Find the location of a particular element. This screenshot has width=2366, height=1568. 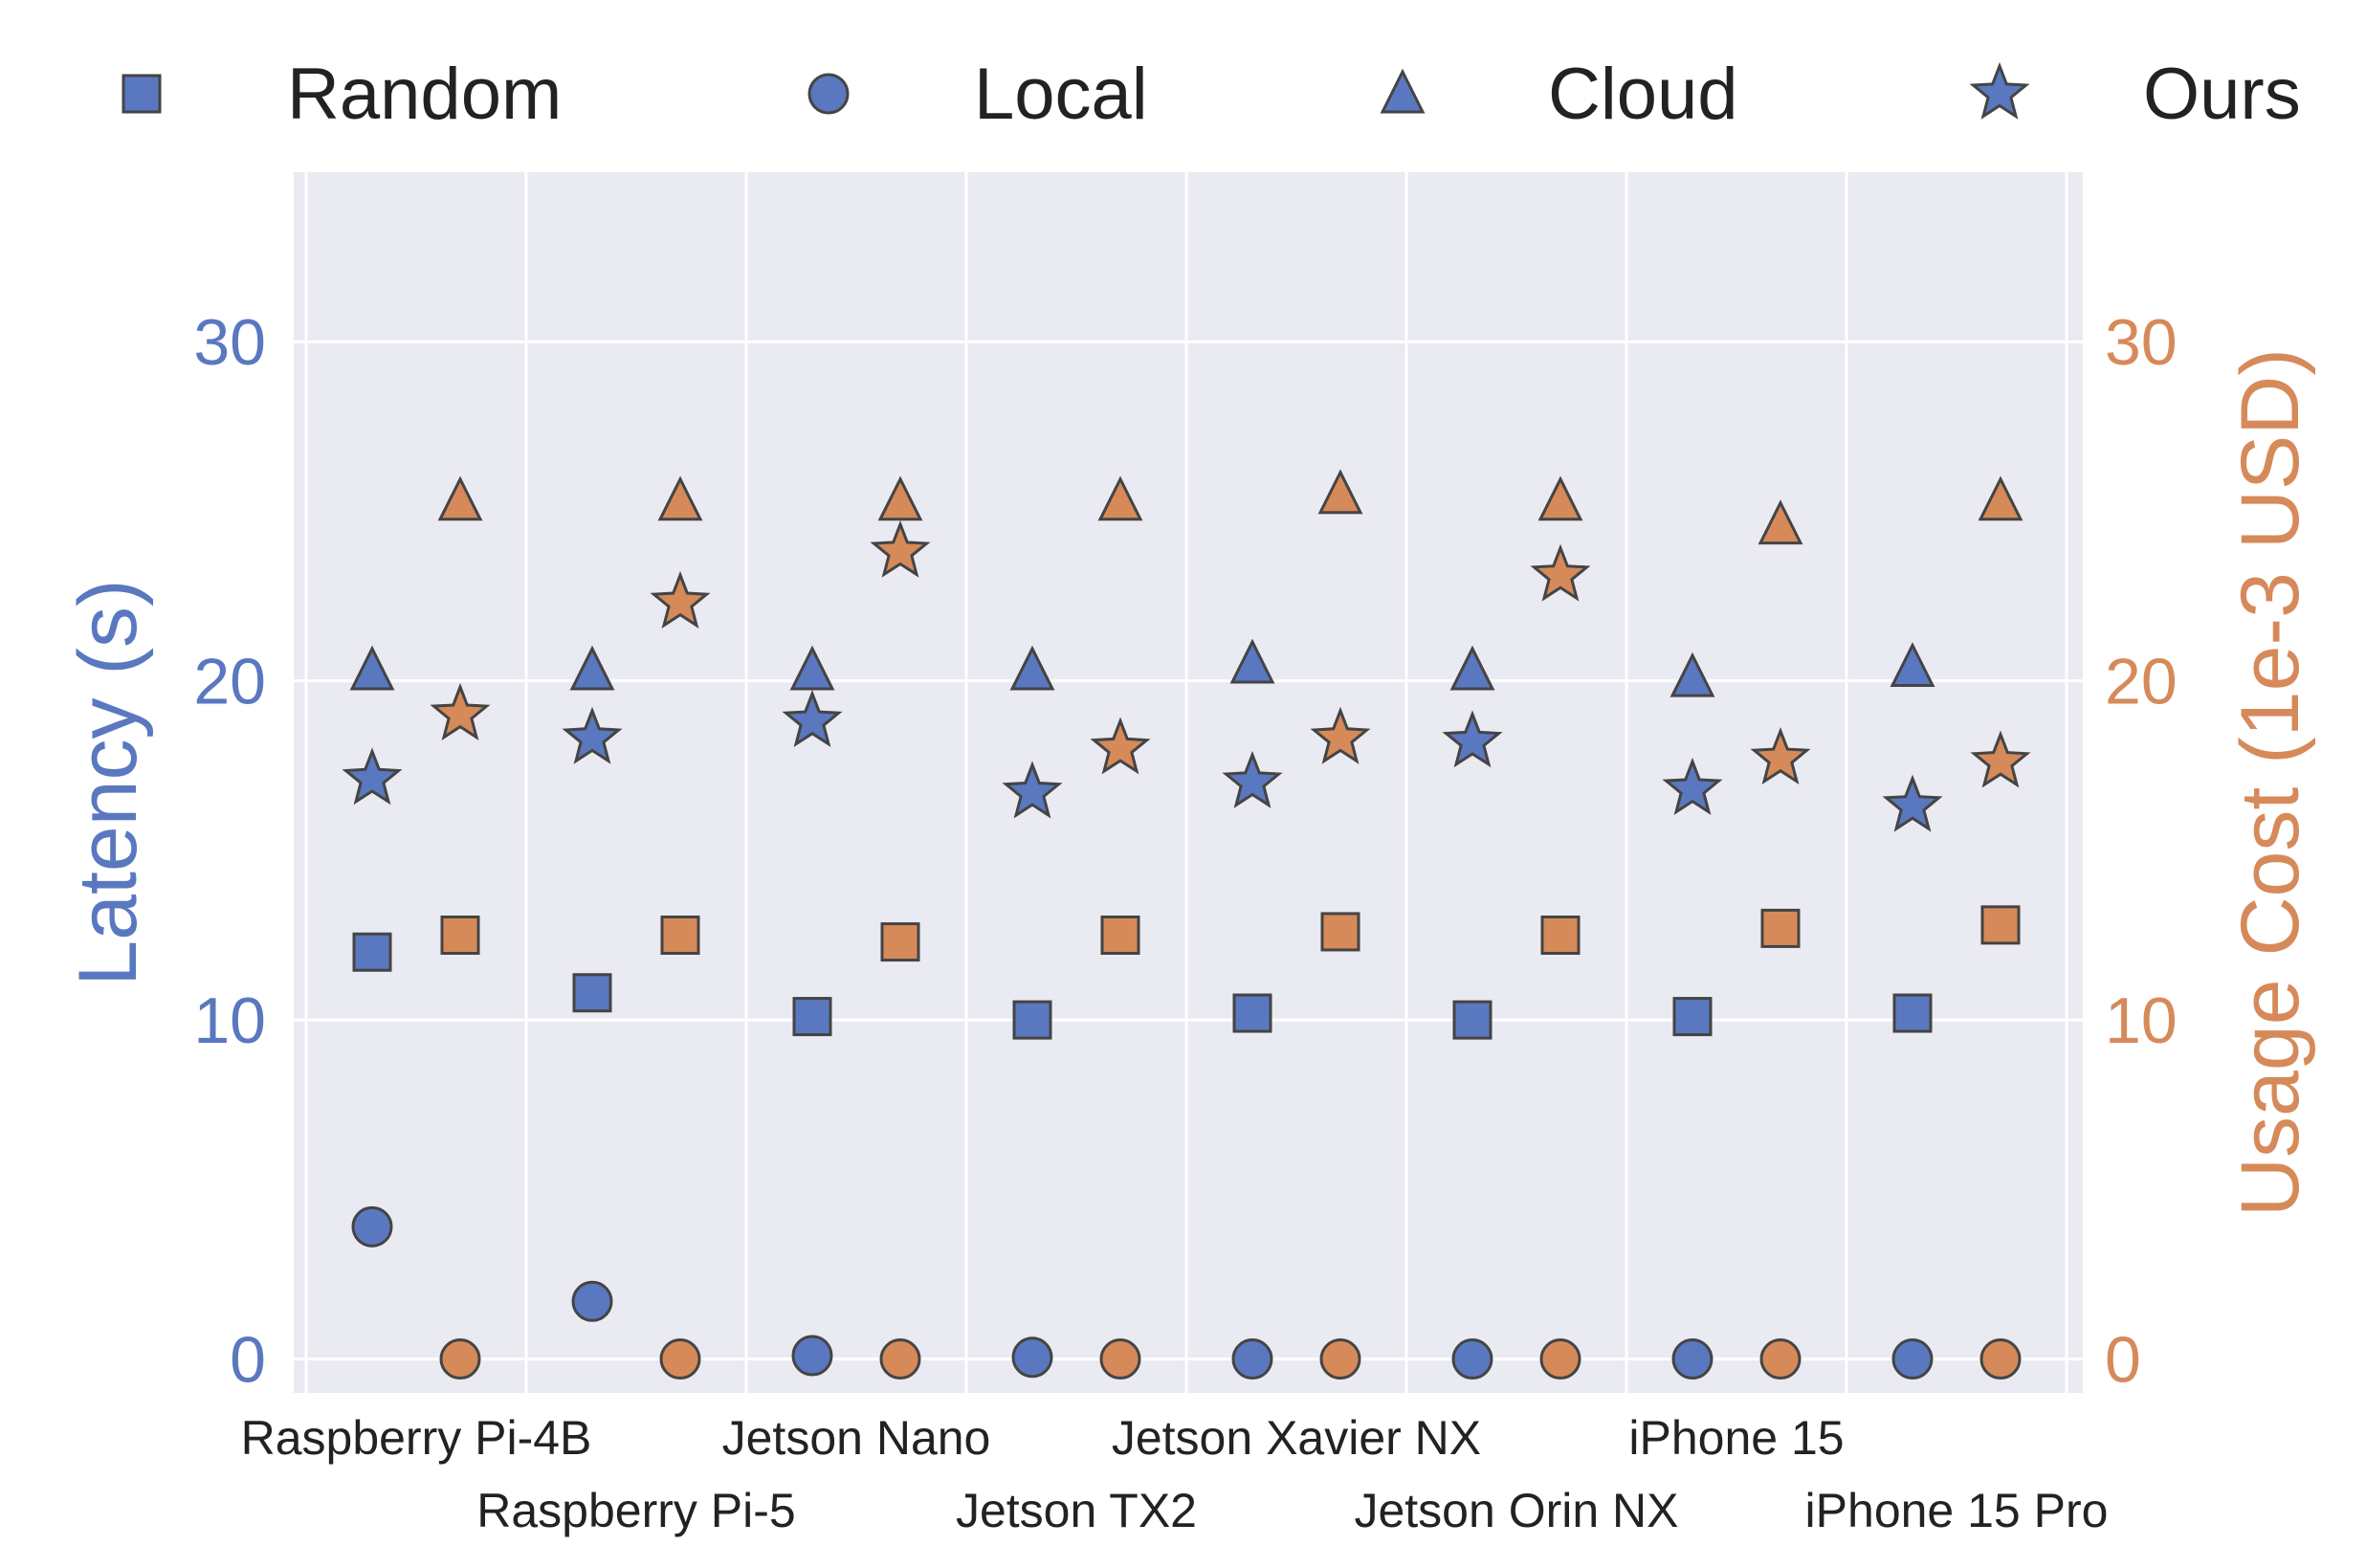

legend-marker-local is located at coordinates (828, 94).